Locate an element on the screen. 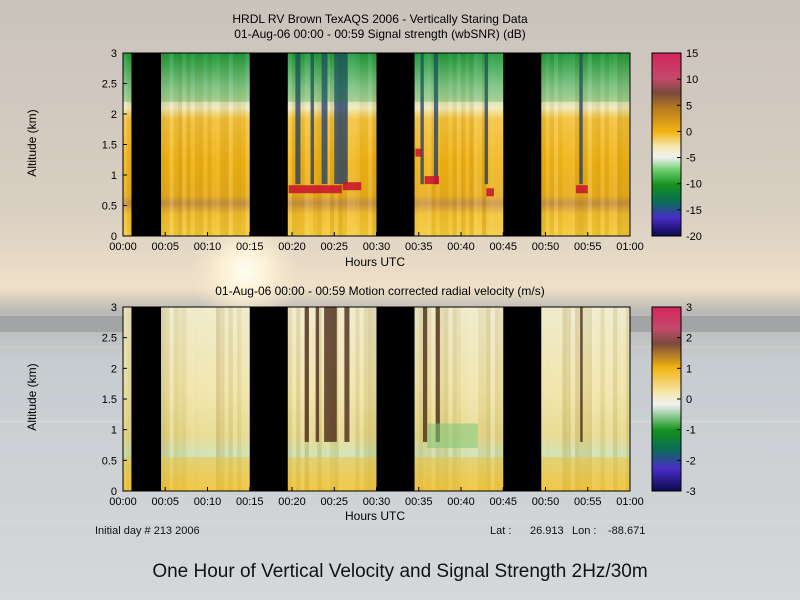 Image resolution: width=800 pixels, height=600 pixels. colorbar-tick-label: -3 is located at coordinates (691, 492).